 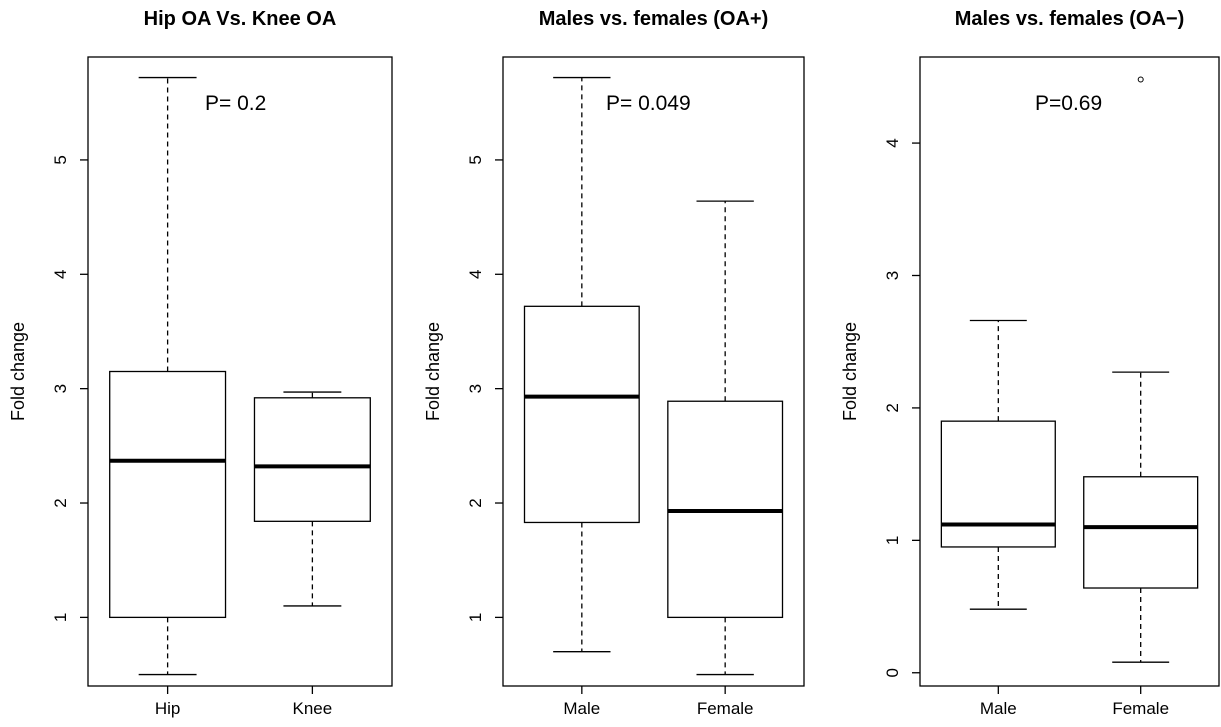 What do you see at coordinates (168, 708) in the screenshot?
I see `x-tick-label: Hip` at bounding box center [168, 708].